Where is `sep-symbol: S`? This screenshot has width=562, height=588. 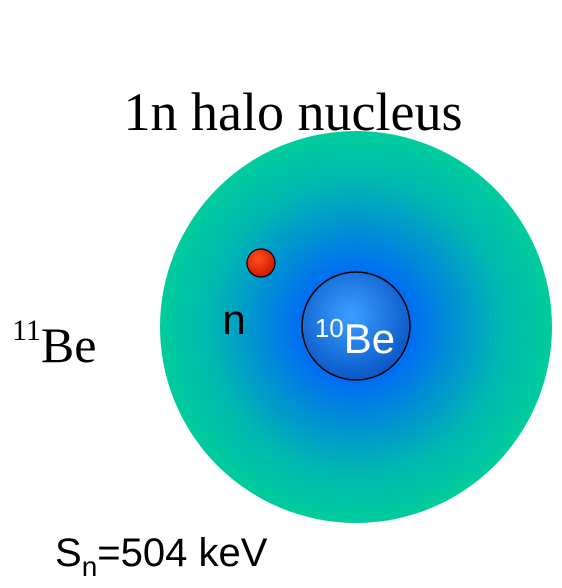 sep-symbol: S is located at coordinates (68, 553).